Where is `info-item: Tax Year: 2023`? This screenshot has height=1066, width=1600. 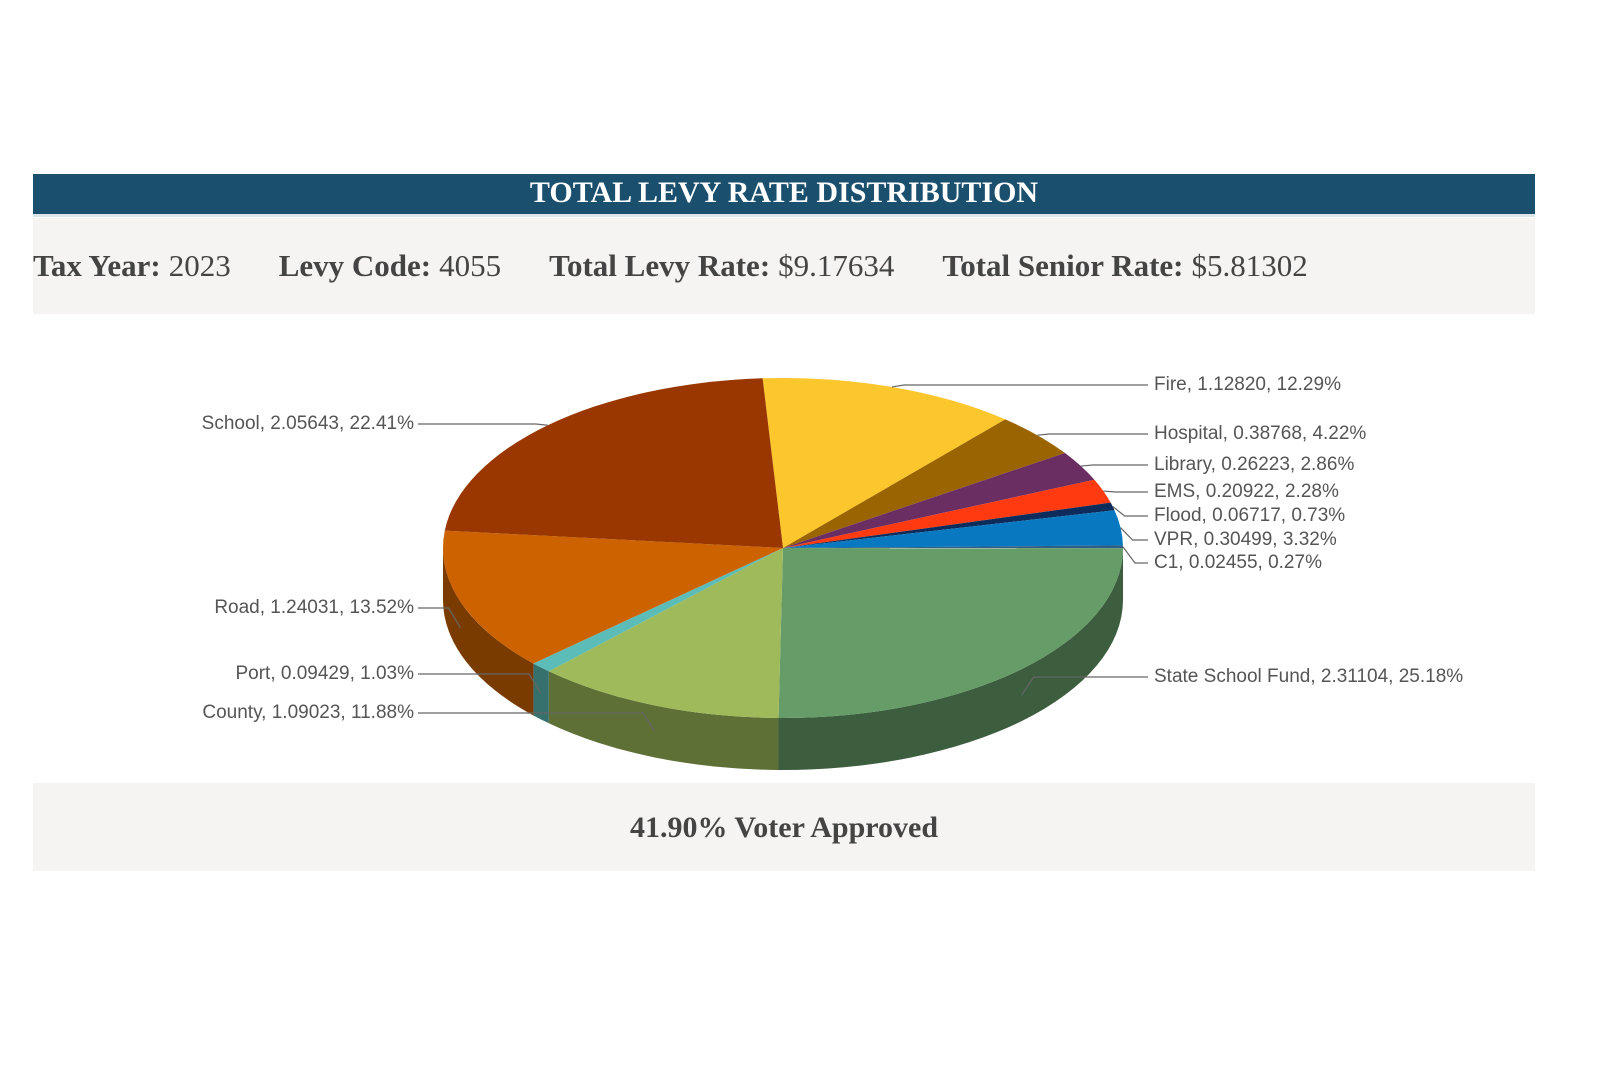 info-item: Tax Year: 2023 is located at coordinates (132, 266).